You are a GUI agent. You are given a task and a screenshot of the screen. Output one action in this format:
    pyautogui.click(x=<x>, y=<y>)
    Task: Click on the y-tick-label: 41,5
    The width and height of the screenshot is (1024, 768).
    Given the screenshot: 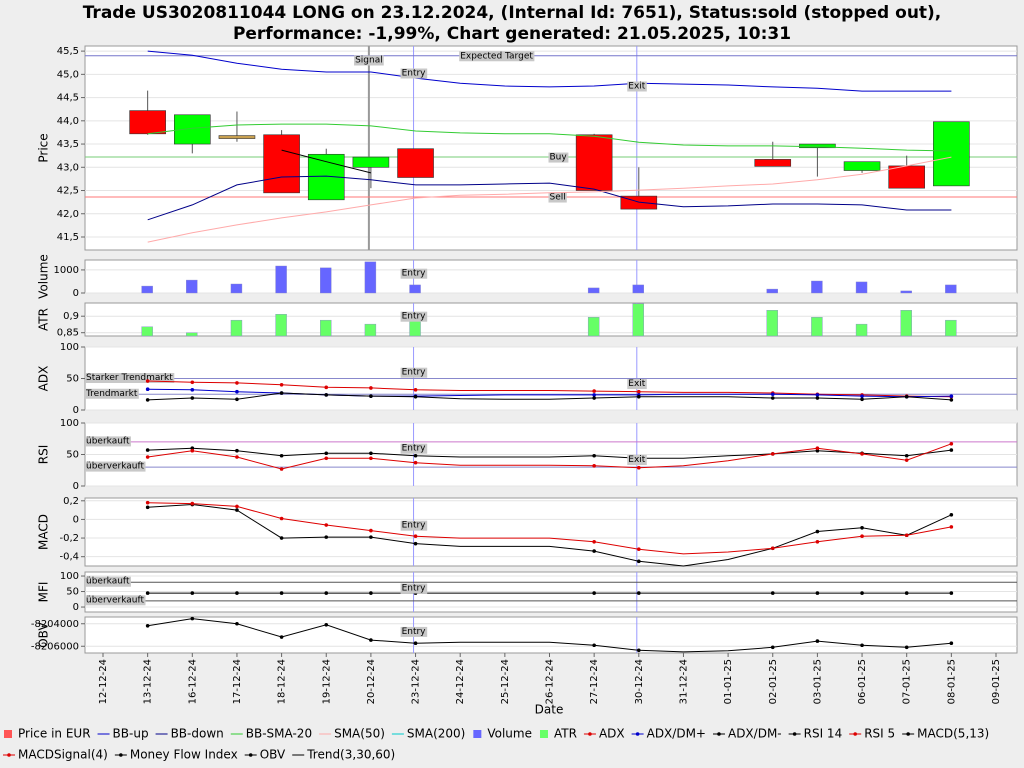 What is the action you would take?
    pyautogui.click(x=68, y=237)
    